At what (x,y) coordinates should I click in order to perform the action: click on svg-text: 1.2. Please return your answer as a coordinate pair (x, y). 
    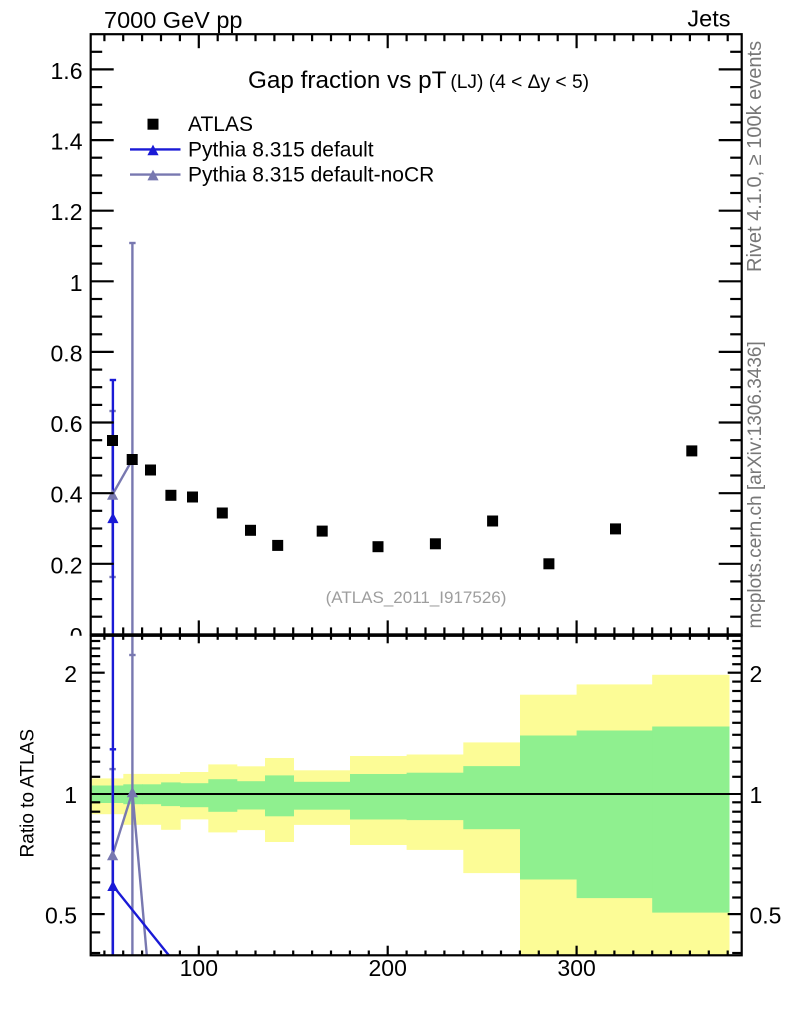
    Looking at the image, I should click on (67, 212).